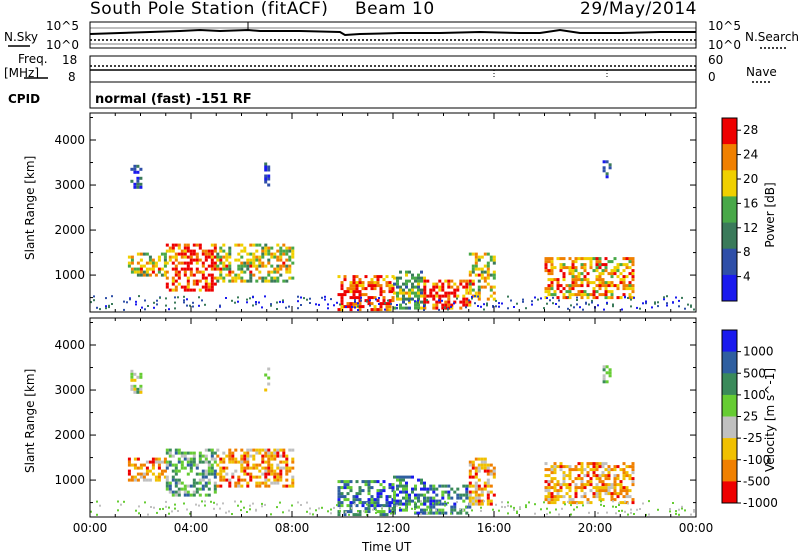  What do you see at coordinates (62, 26) in the screenshot?
I see `n-sky-tick-top: 10^5` at bounding box center [62, 26].